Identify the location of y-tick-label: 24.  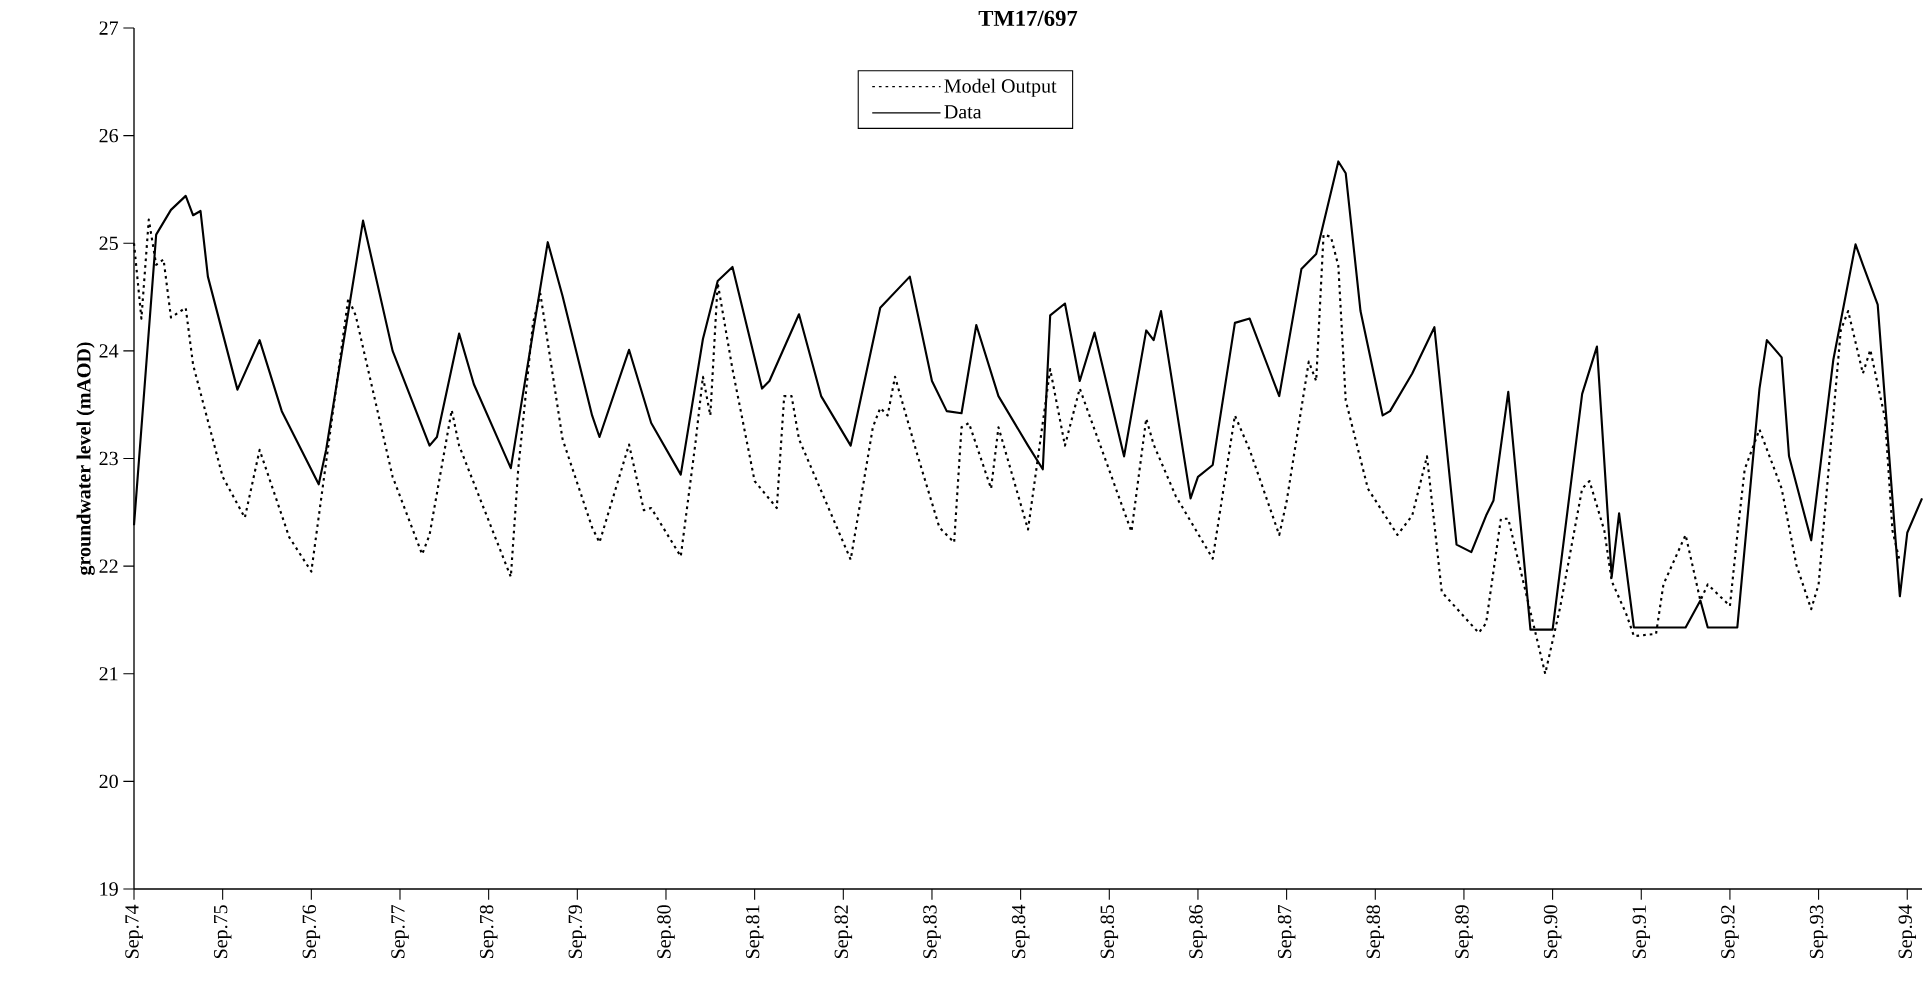
(109, 351).